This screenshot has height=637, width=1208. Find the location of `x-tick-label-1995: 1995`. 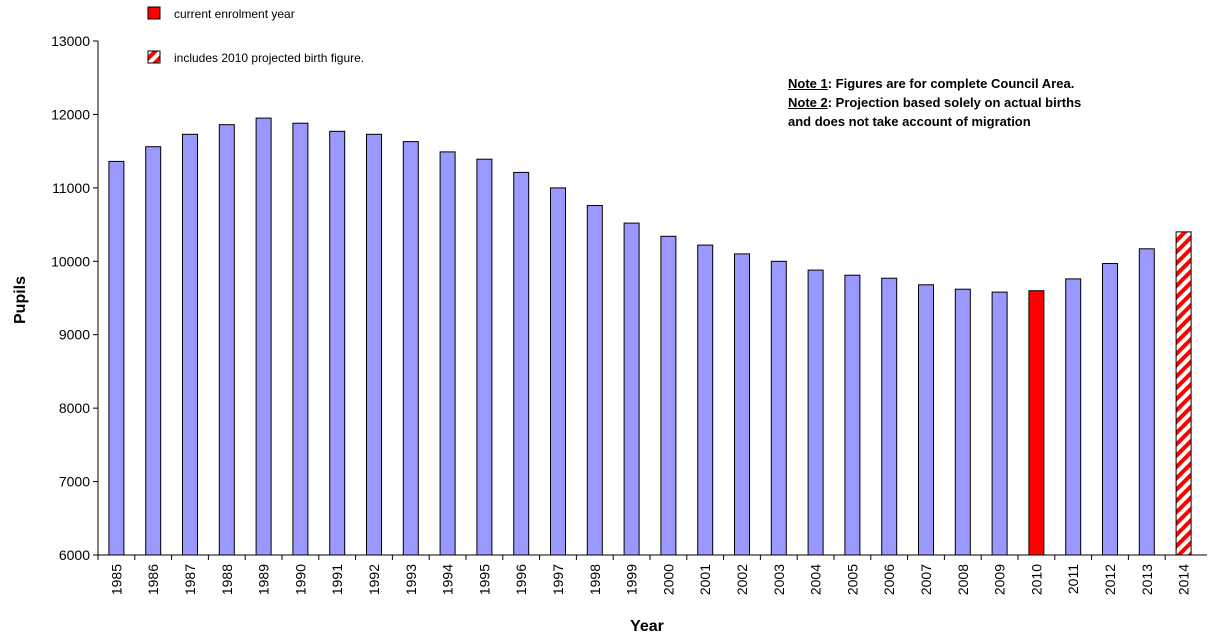

x-tick-label-1995: 1995 is located at coordinates (484, 579).